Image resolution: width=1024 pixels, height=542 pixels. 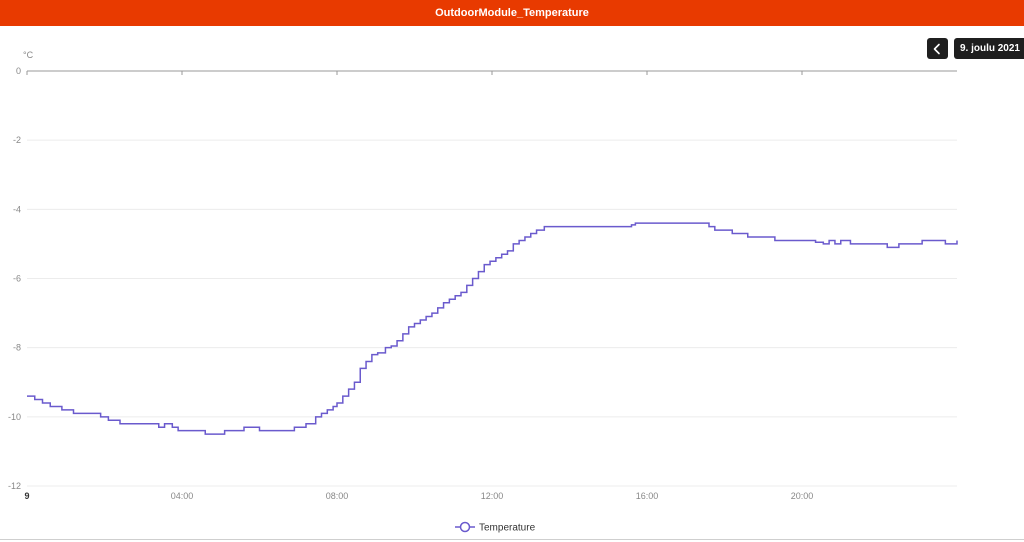 I want to click on x-tick-label: 9, so click(x=26, y=496).